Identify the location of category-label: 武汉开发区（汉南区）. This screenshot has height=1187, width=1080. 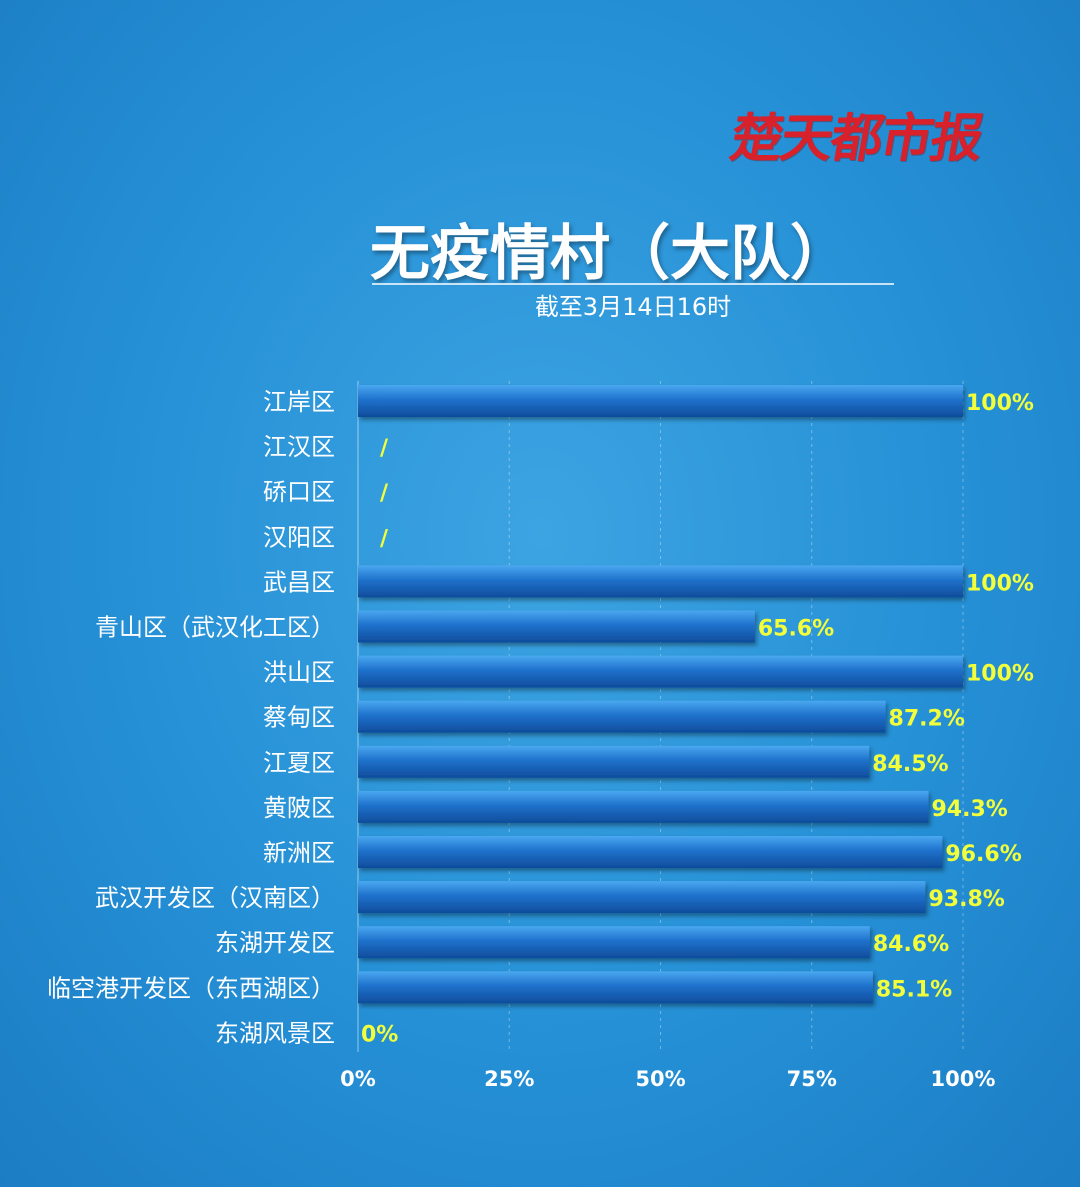
(215, 898).